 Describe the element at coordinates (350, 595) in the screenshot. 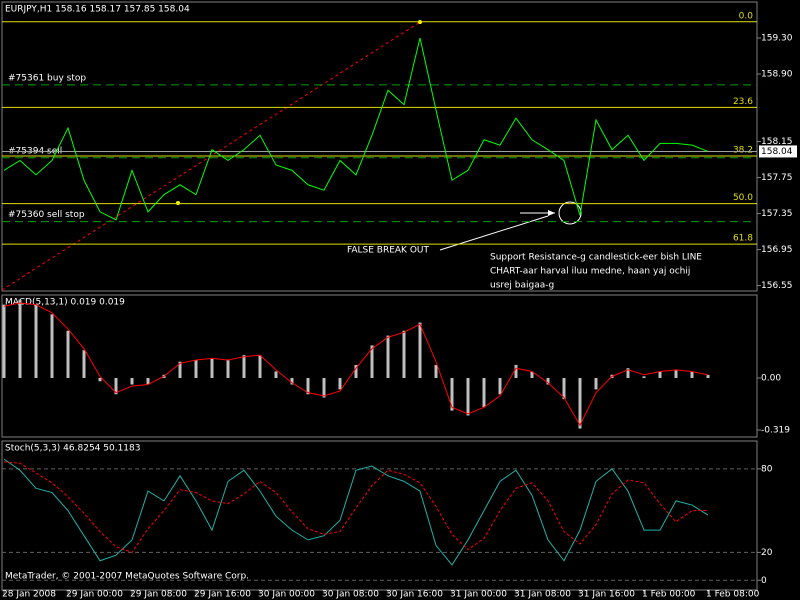

I see `x-tick-label: 30 Jan 08:00` at that location.